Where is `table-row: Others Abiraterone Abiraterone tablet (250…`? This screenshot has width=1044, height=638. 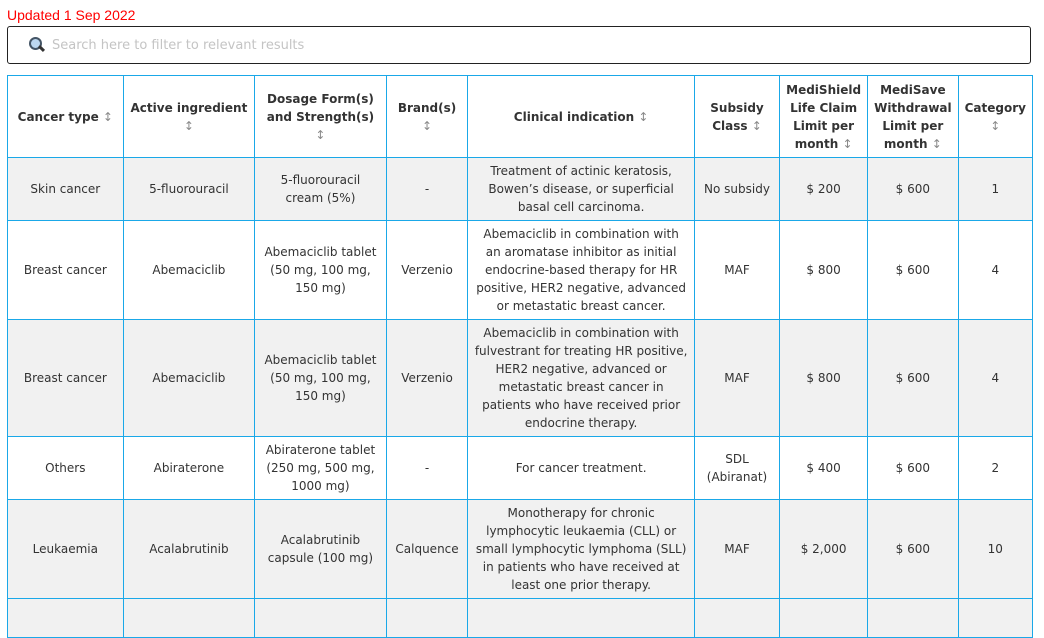 table-row: Others Abiraterone Abiraterone tablet (250… is located at coordinates (520, 468).